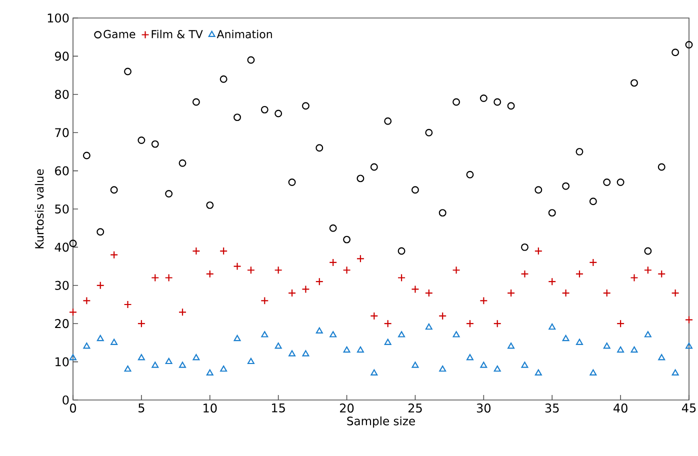  What do you see at coordinates (62, 285) in the screenshot?
I see `y-tick-label: 30` at bounding box center [62, 285].